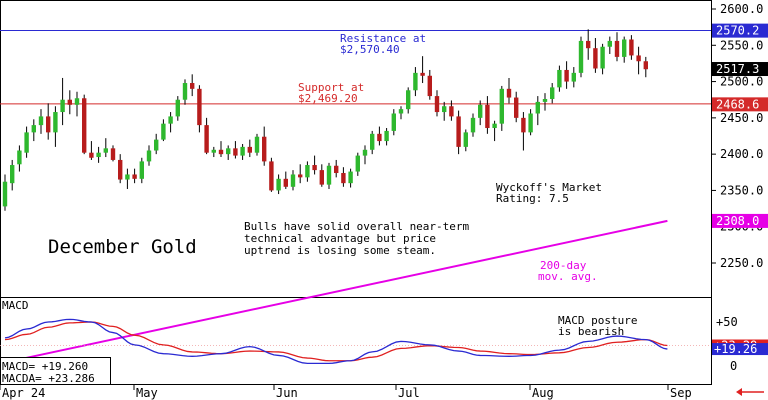 This screenshot has width=768, height=400. I want to click on price-axis-label: 2450.0, so click(741, 118).